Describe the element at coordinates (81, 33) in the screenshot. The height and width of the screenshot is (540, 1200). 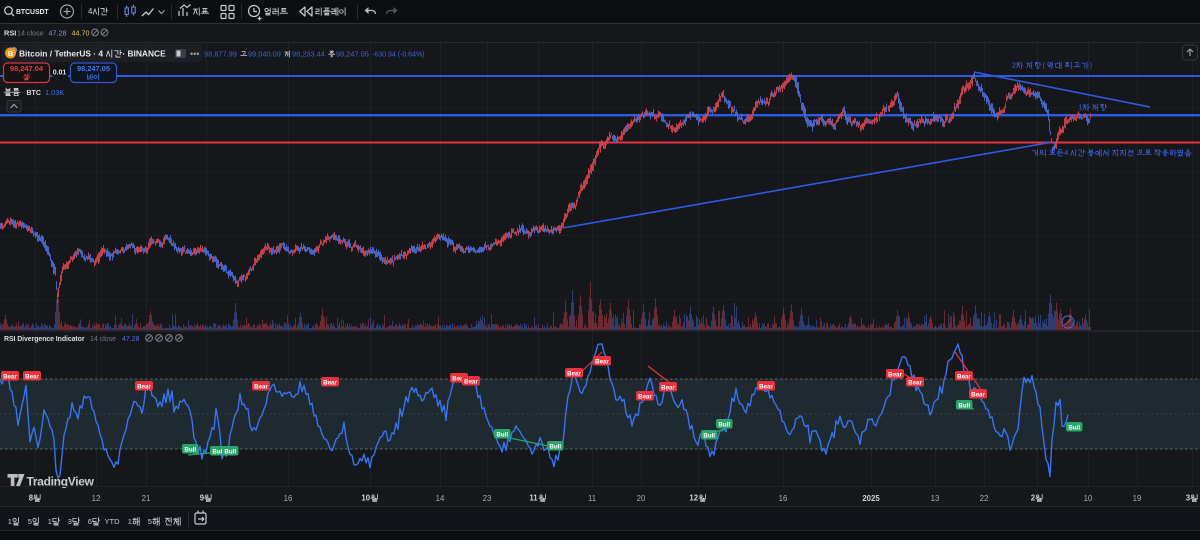
I see `svg-text: 44.70` at that location.